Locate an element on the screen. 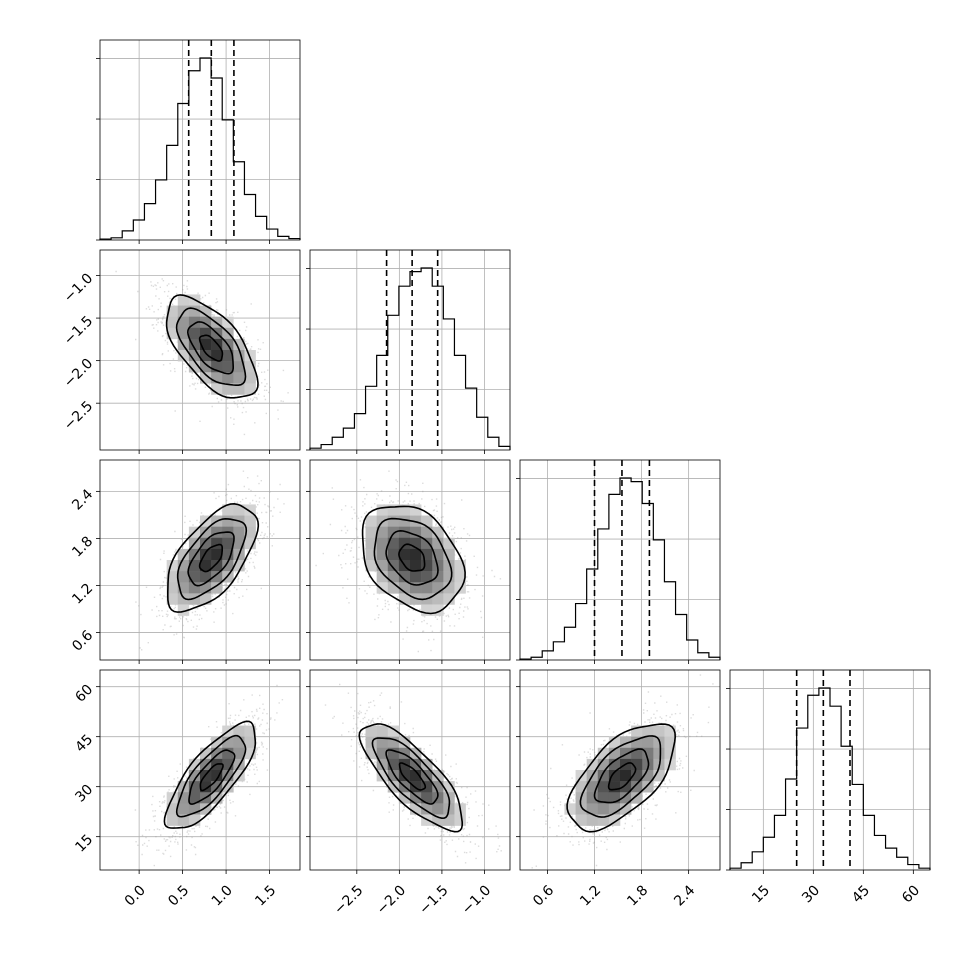 The width and height of the screenshot is (970, 970). x-tick-label: 15 is located at coordinates (761, 894).